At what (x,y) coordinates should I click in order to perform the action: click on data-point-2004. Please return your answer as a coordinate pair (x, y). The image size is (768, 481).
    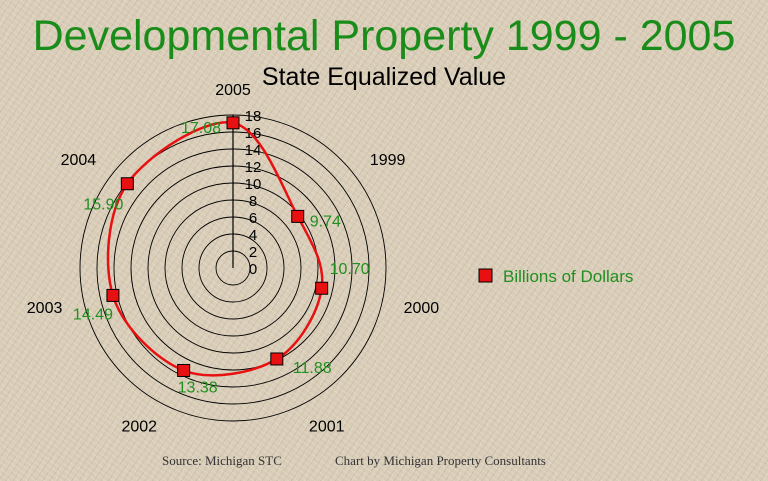
    Looking at the image, I should click on (127, 184).